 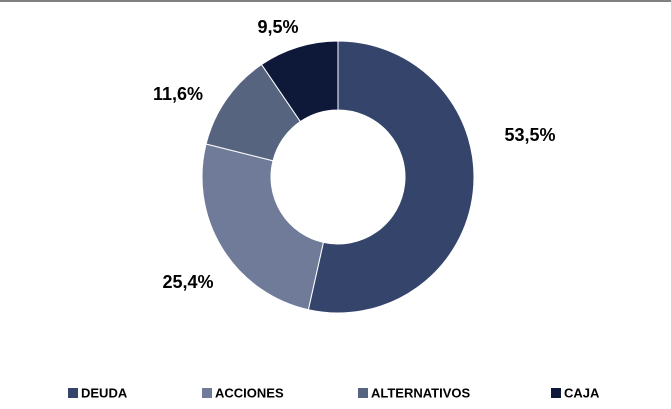 I want to click on legend-label: DEUDA, so click(x=104, y=392).